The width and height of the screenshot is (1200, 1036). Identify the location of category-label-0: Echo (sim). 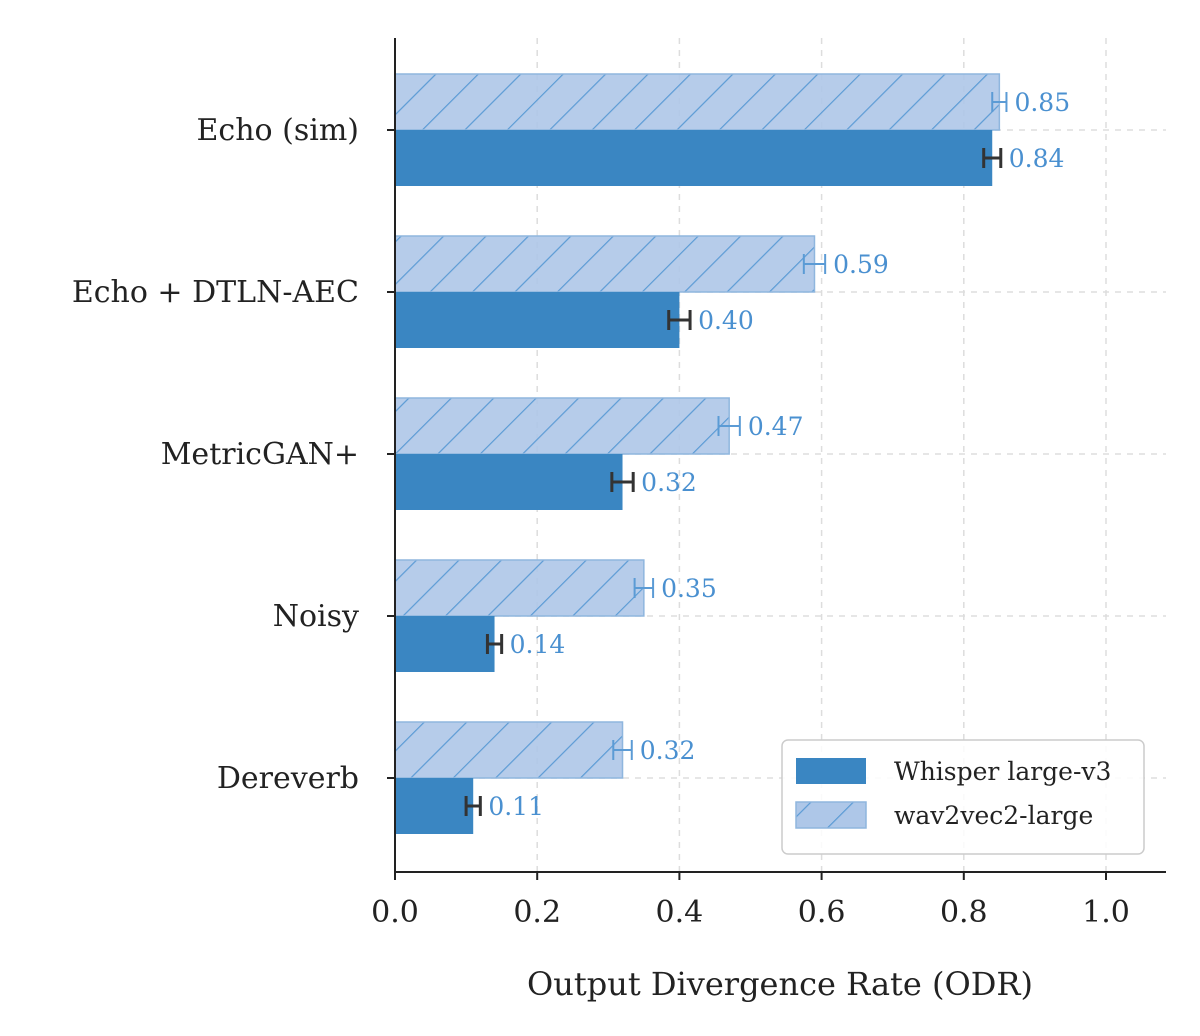
(278, 130).